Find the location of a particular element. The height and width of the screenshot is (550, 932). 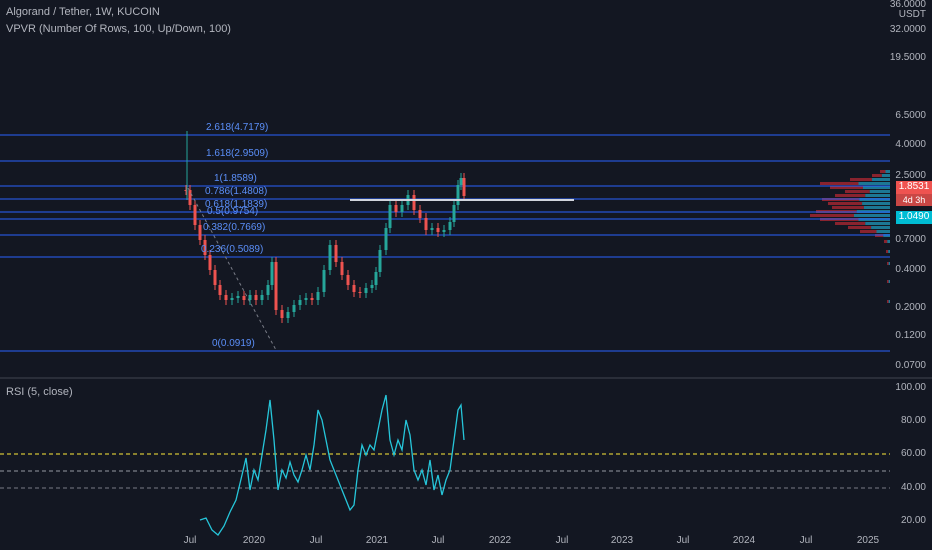

time-axis-tick: 2023 is located at coordinates (622, 540).